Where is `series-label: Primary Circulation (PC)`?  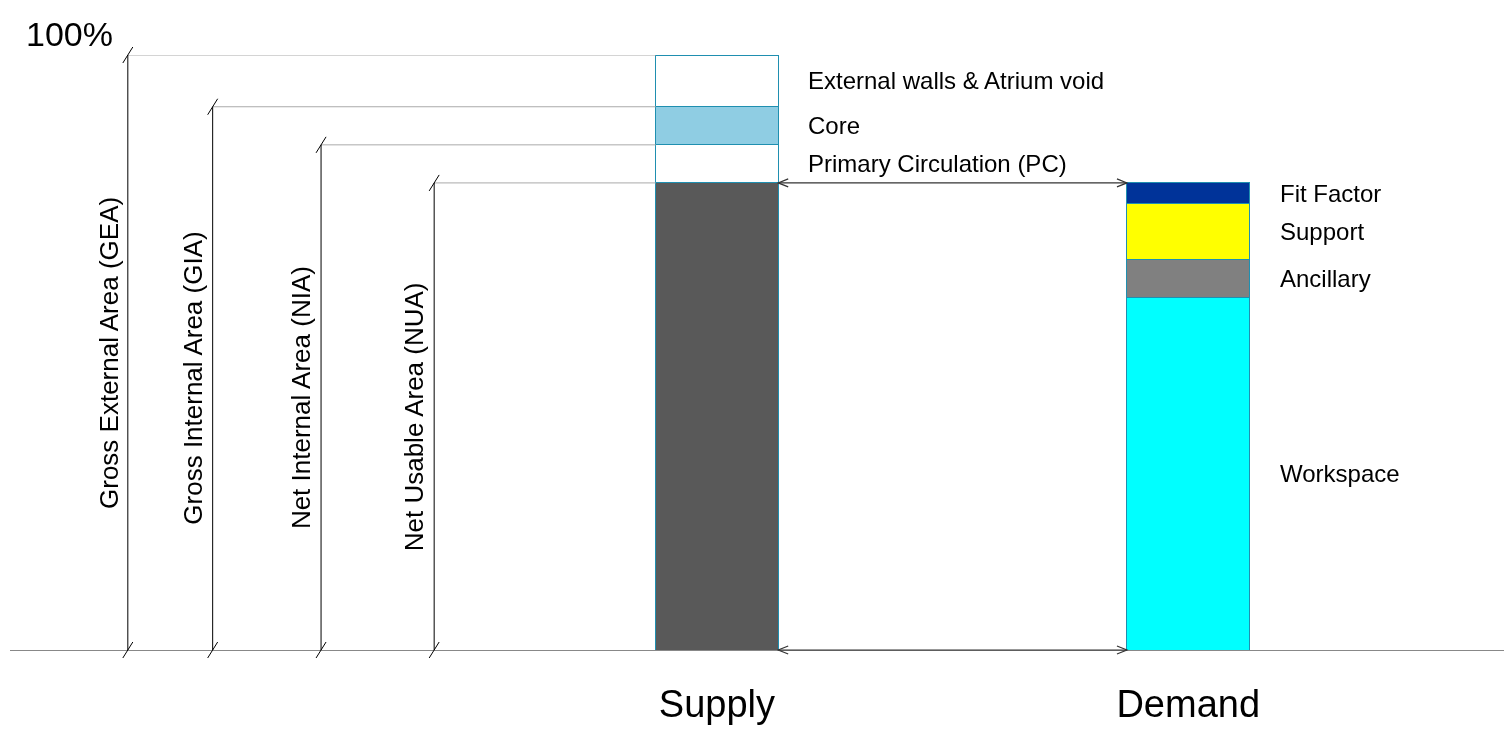 series-label: Primary Circulation (PC) is located at coordinates (937, 163).